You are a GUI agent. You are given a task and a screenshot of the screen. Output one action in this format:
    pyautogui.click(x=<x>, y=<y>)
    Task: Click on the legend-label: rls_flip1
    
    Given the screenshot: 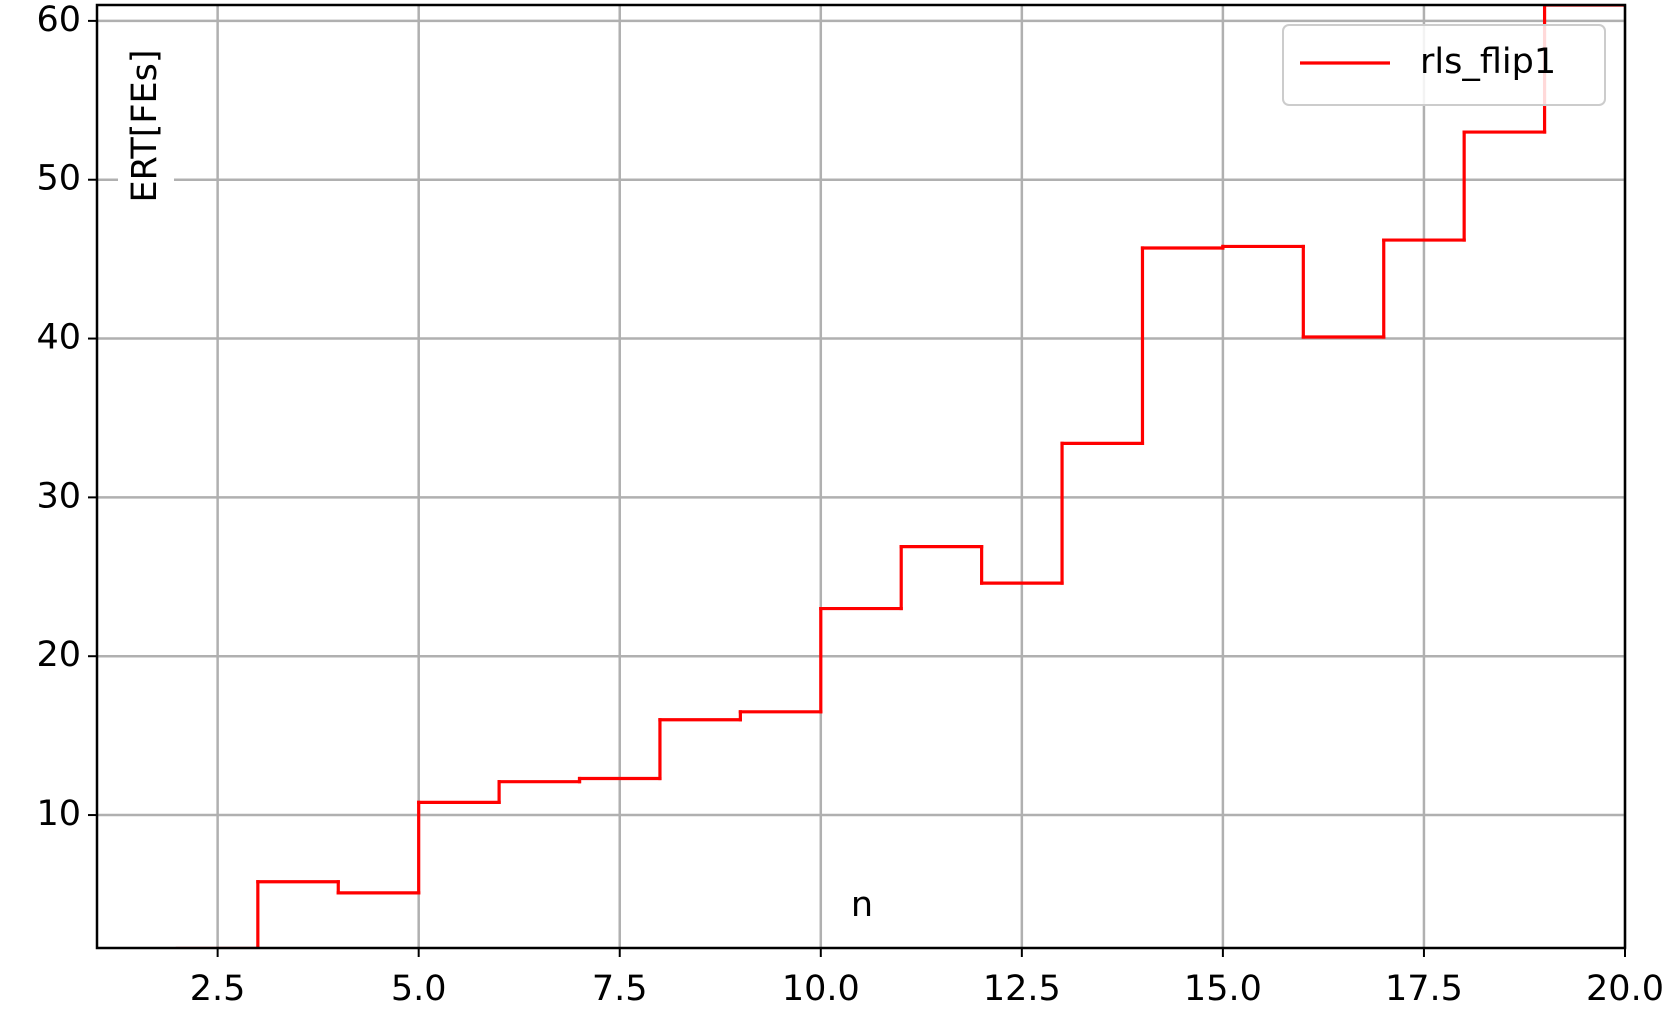 What is the action you would take?
    pyautogui.click(x=1488, y=62)
    